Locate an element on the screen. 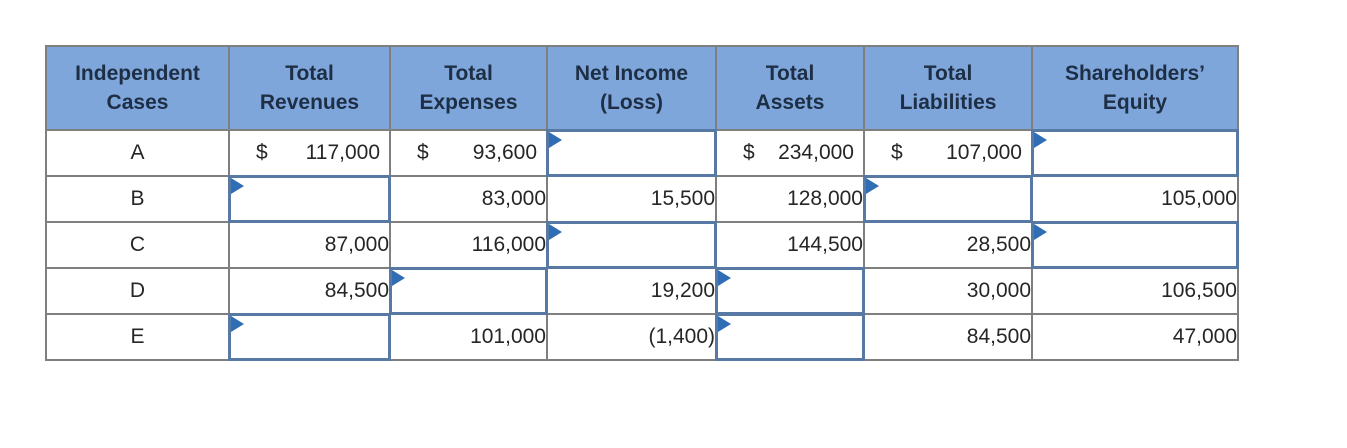 The width and height of the screenshot is (1347, 448). case-label: A is located at coordinates (137, 153).